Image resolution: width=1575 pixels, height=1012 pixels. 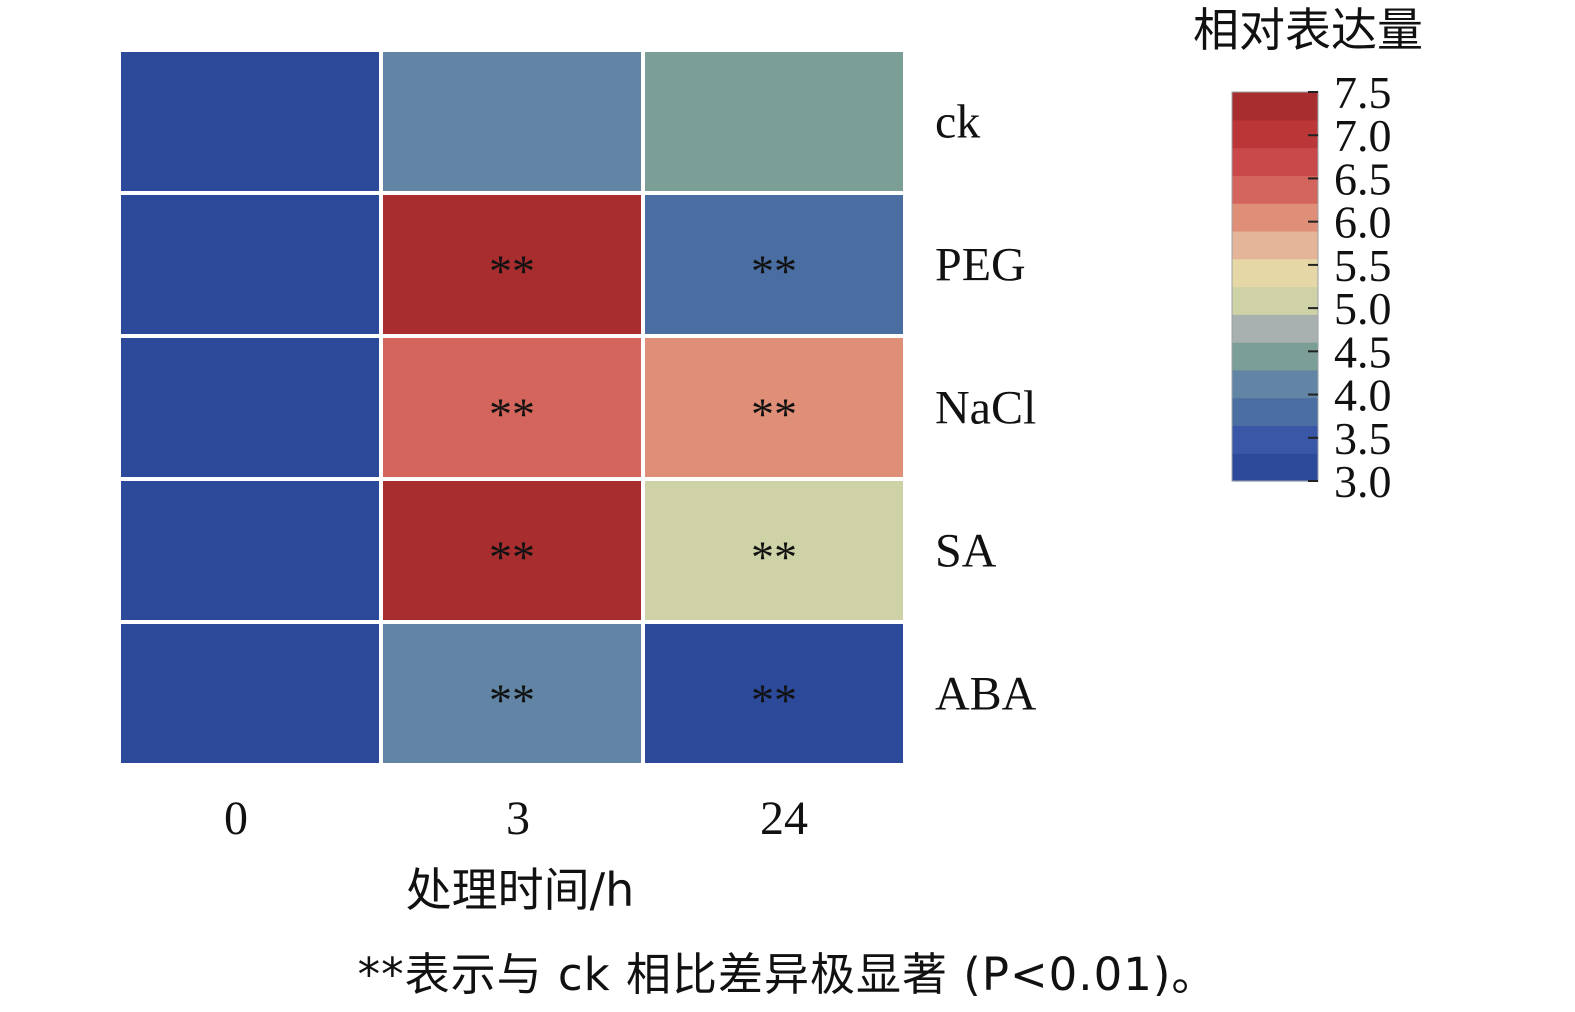 I want to click on column-labels: 0 3 24, so click(x=516, y=818).